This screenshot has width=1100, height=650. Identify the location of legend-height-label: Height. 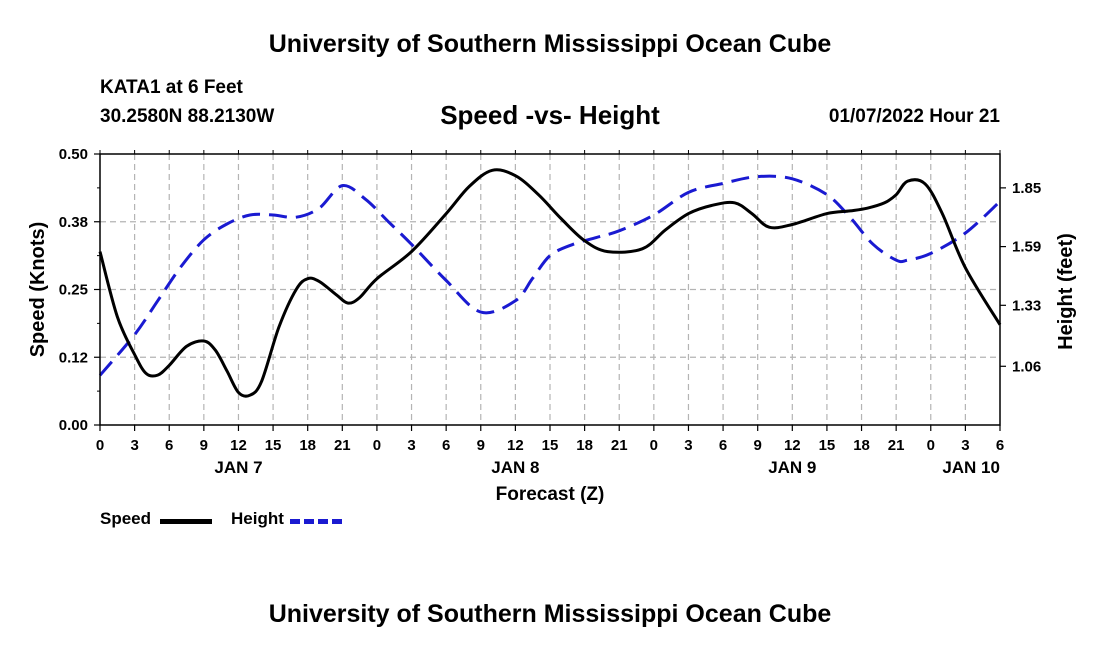
(257, 518).